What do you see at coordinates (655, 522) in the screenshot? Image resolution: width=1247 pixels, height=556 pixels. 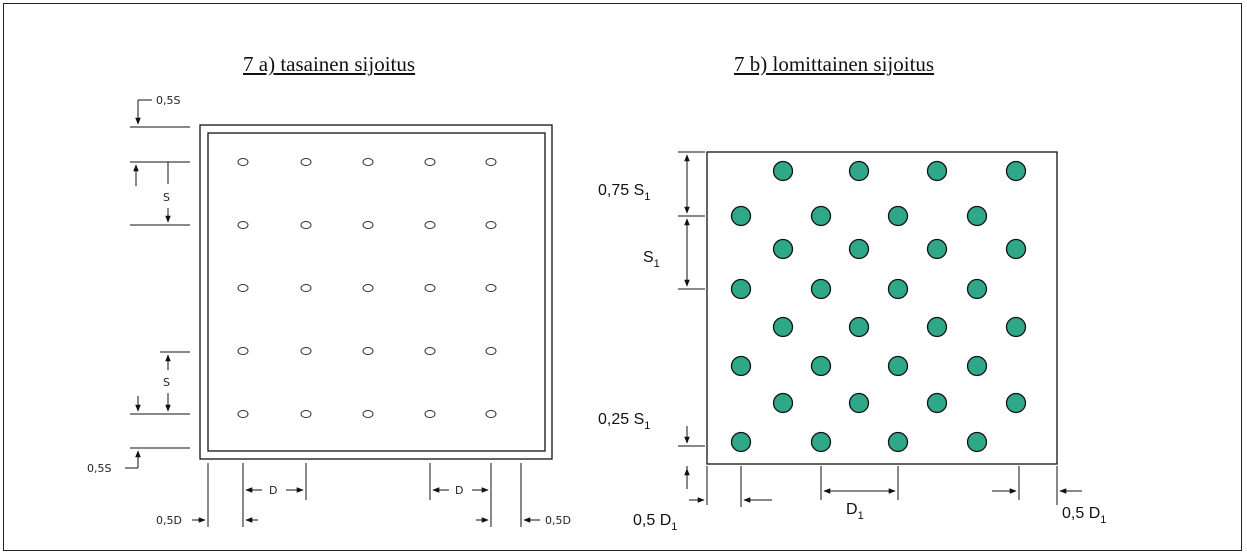 I see `label-b-left-edge: 0,5 D1` at bounding box center [655, 522].